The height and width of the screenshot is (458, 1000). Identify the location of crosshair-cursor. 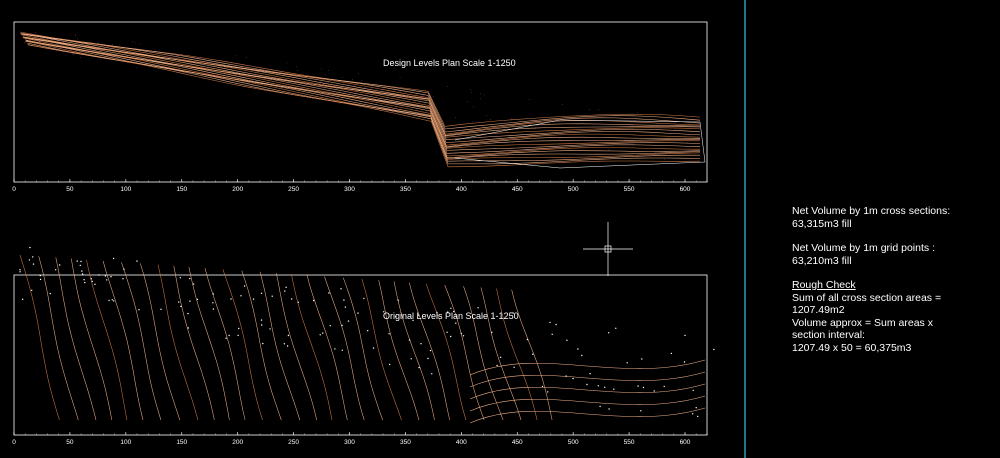
(608, 249).